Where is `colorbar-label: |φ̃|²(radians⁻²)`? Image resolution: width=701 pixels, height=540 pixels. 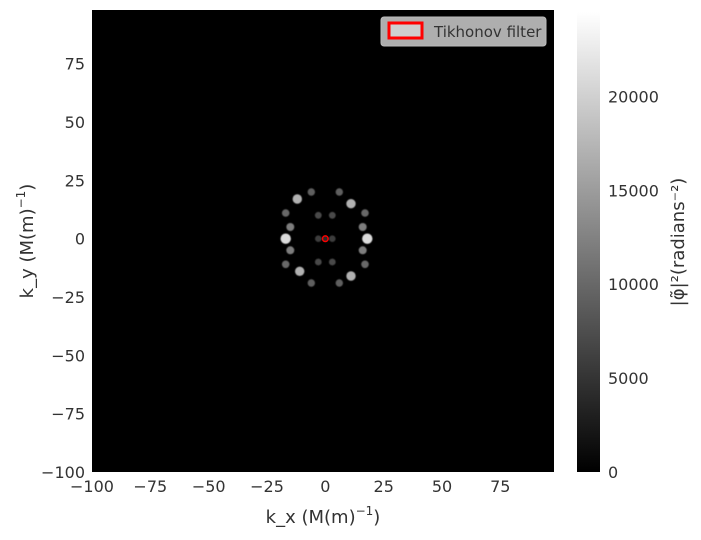 colorbar-label: |φ̃|²(radians⁻²) is located at coordinates (678, 242).